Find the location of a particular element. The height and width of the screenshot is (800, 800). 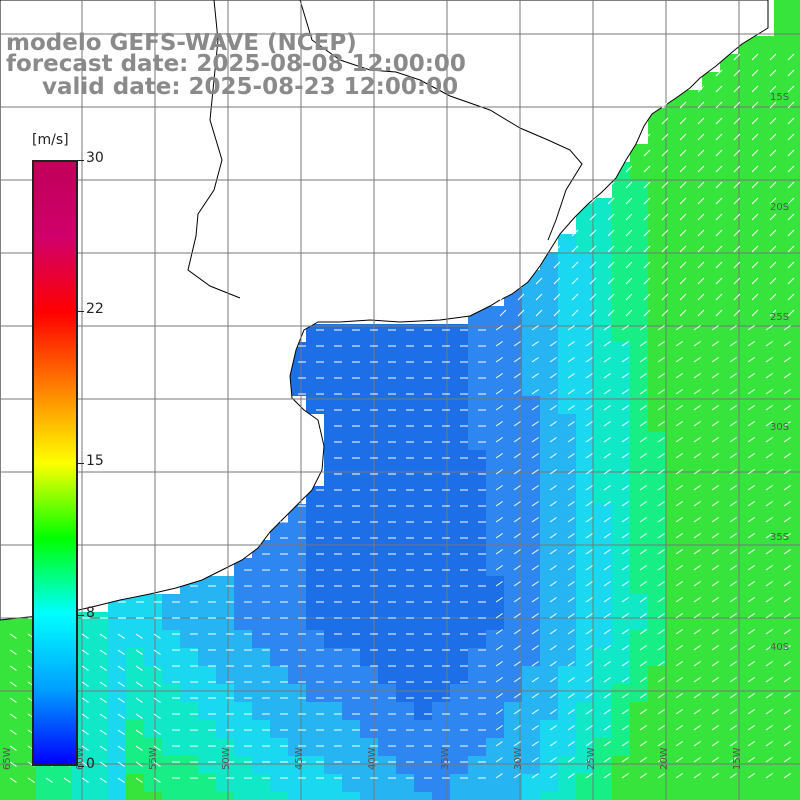

title-valid-date: valid date: 2025-08-23 12:00:00 is located at coordinates (250, 87).